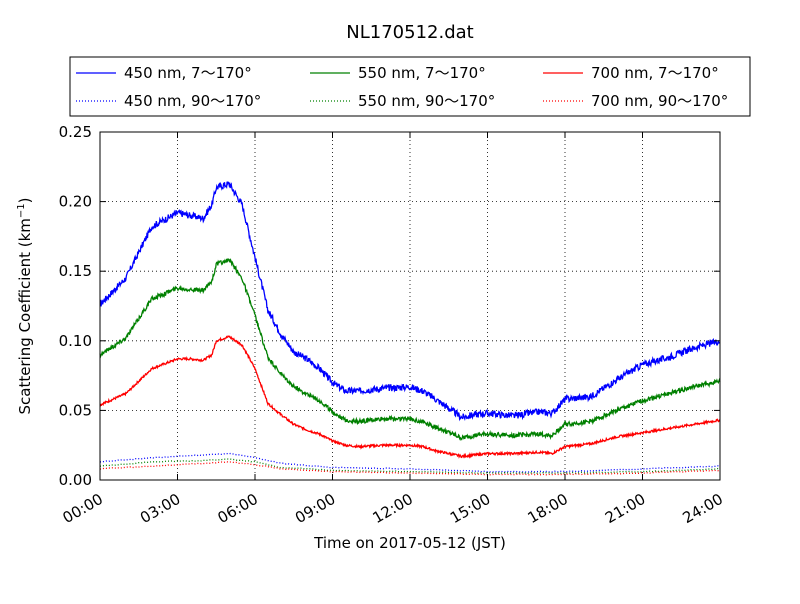  What do you see at coordinates (659, 101) in the screenshot?
I see `legend-label: 700 nm, 90～170°` at bounding box center [659, 101].